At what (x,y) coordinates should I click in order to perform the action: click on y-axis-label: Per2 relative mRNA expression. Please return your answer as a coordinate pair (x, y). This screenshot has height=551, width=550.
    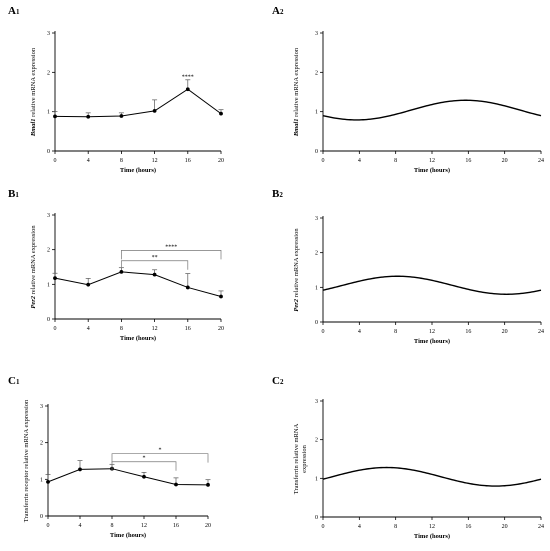
    Looking at the image, I should click on (296, 270).